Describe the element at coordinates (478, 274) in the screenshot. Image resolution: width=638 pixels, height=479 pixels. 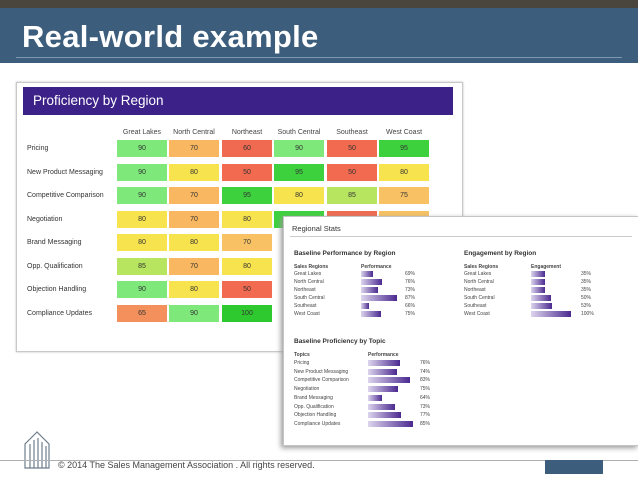
I see `eng-region-label: Great Lakes` at that location.